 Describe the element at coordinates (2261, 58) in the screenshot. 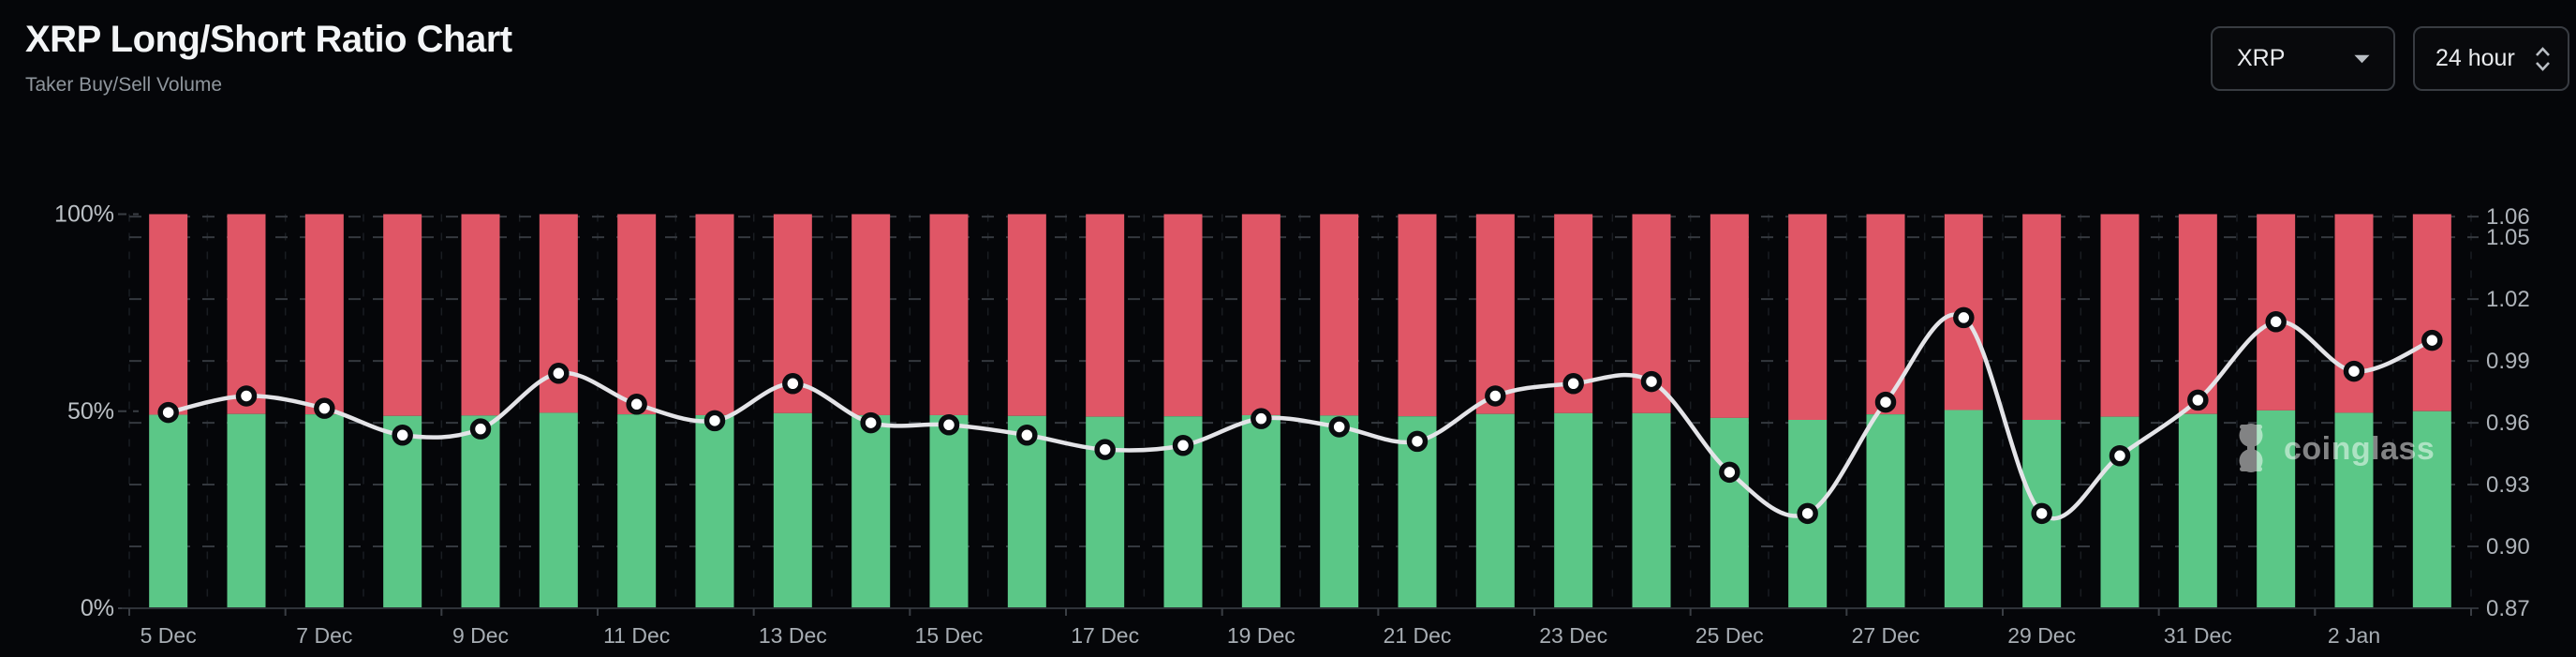

I see `symbol-select-value: XRP` at that location.